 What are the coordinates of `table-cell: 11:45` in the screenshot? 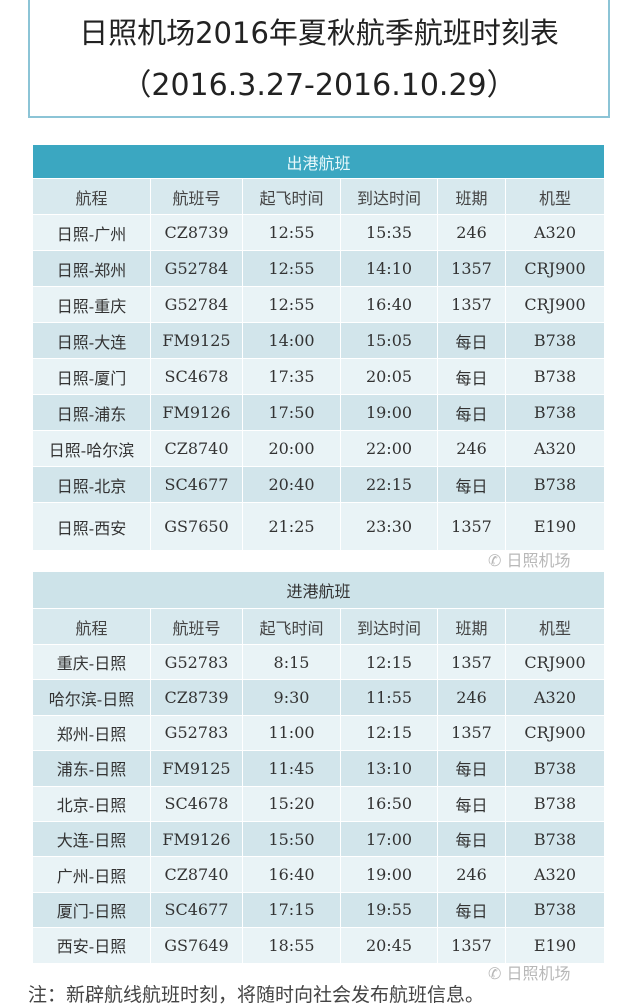 It's located at (291, 768).